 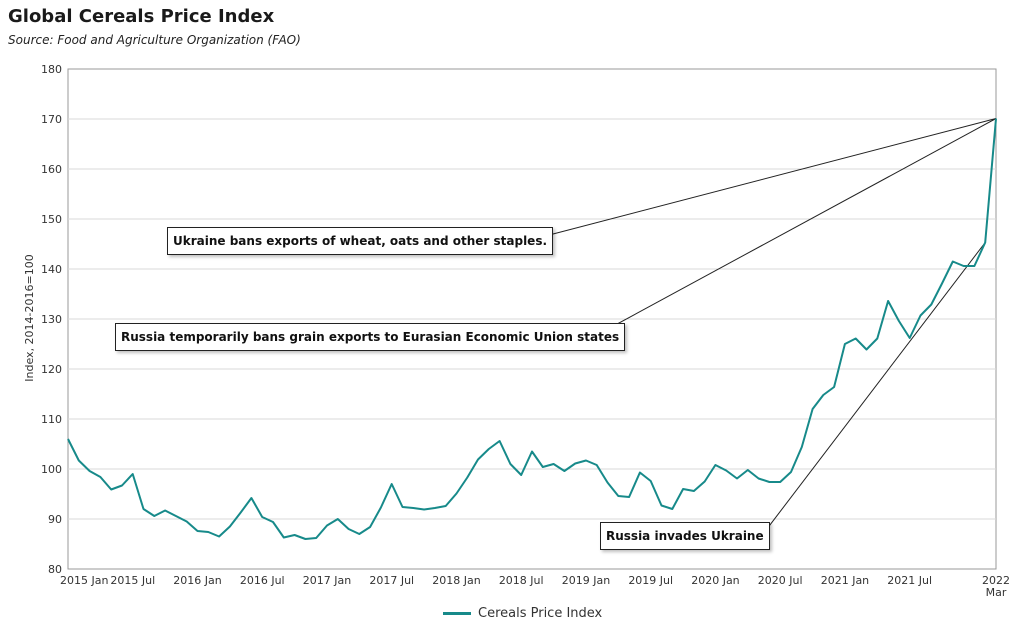 I want to click on x-tick-label: 2018 Jan, so click(x=456, y=580).